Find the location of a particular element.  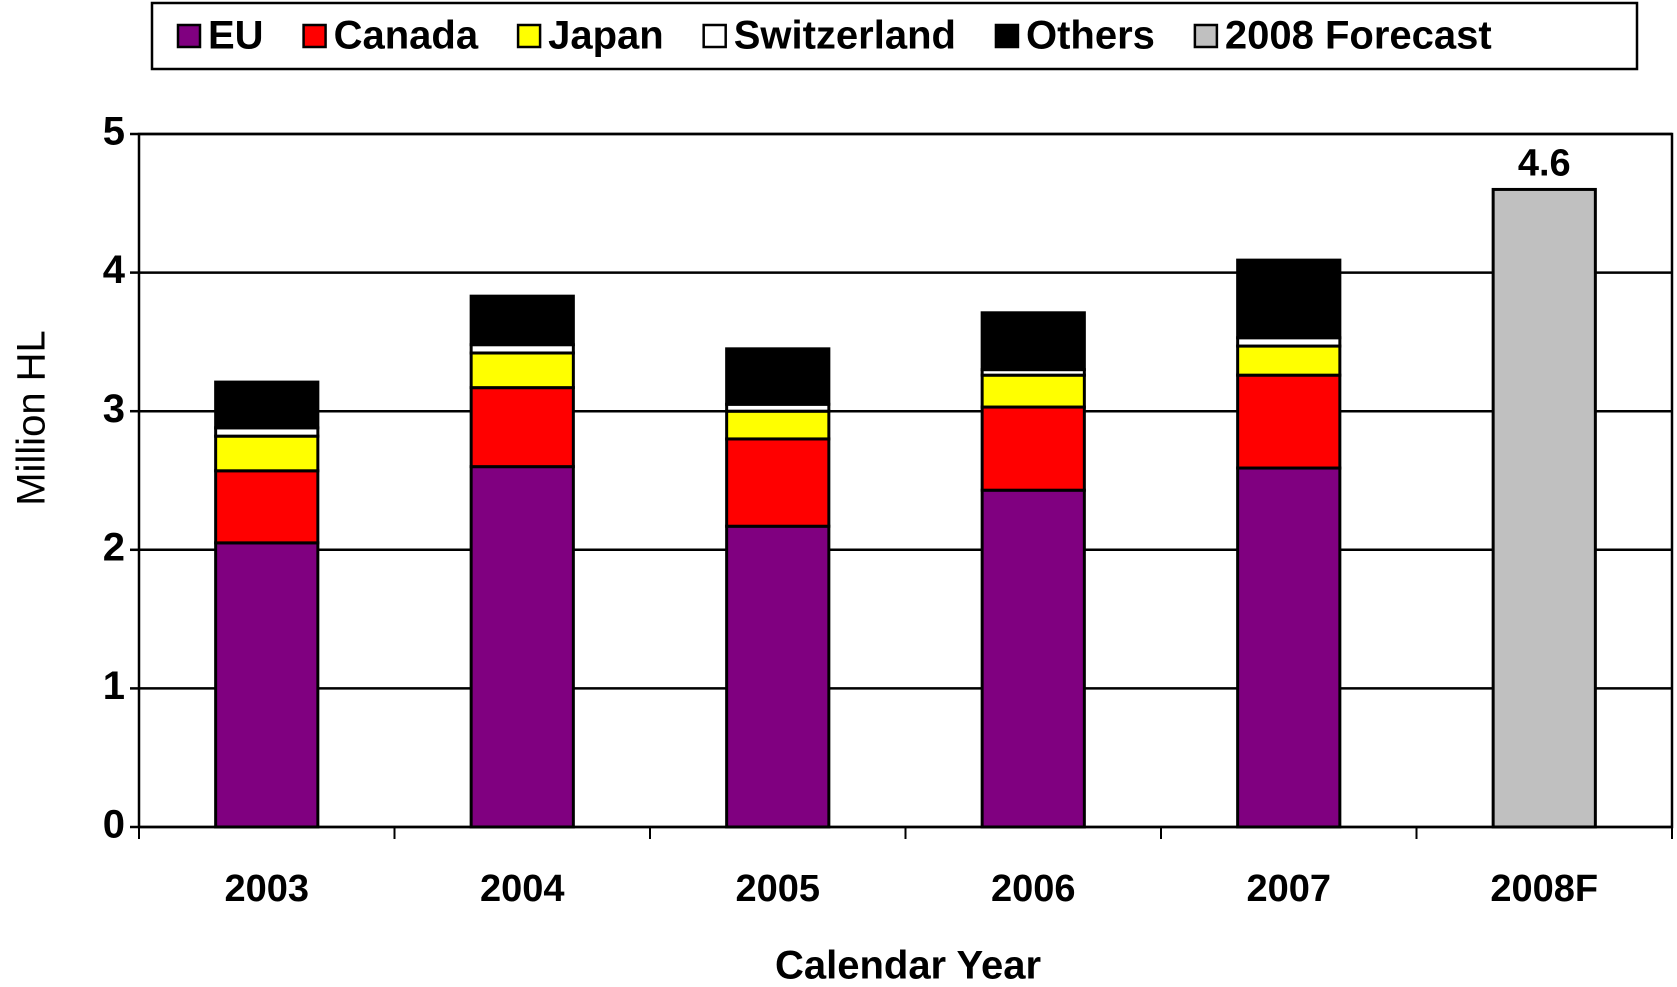

legend-label: EU is located at coordinates (236, 36).